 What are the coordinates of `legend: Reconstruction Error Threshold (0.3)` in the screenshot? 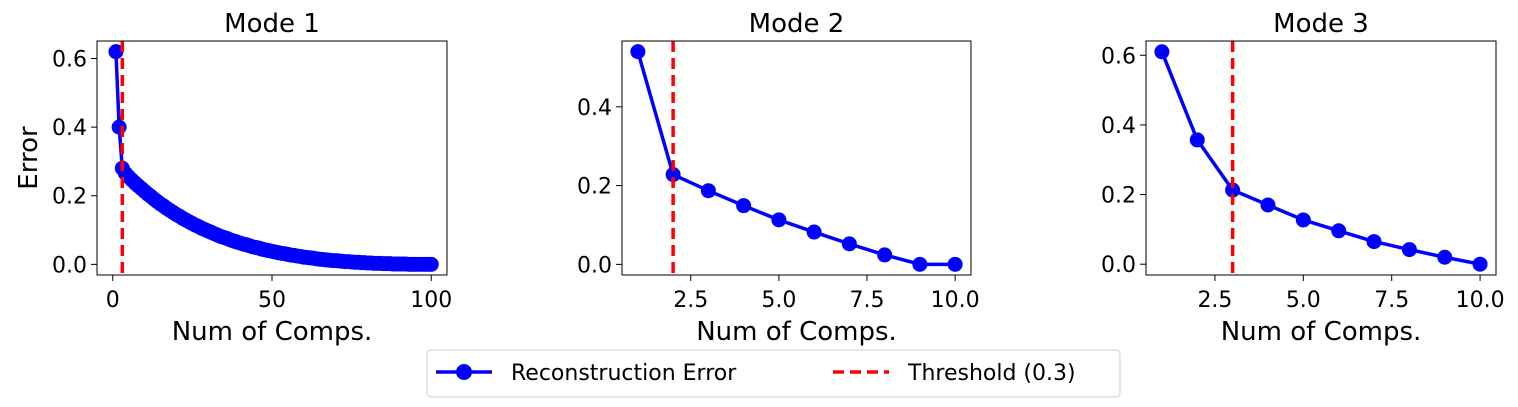 It's located at (773, 373).